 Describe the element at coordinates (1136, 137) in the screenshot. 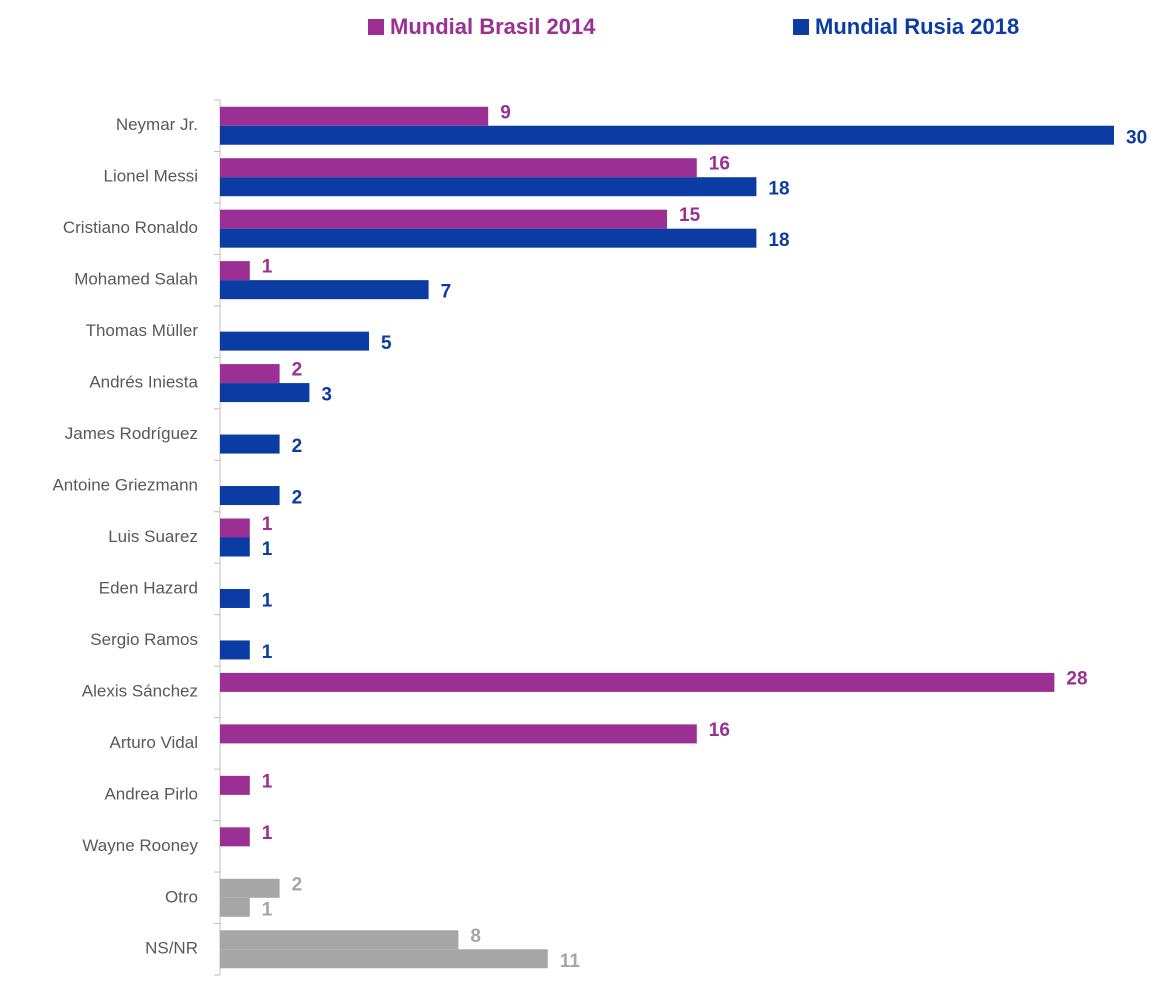

I see `data-label: 30` at that location.